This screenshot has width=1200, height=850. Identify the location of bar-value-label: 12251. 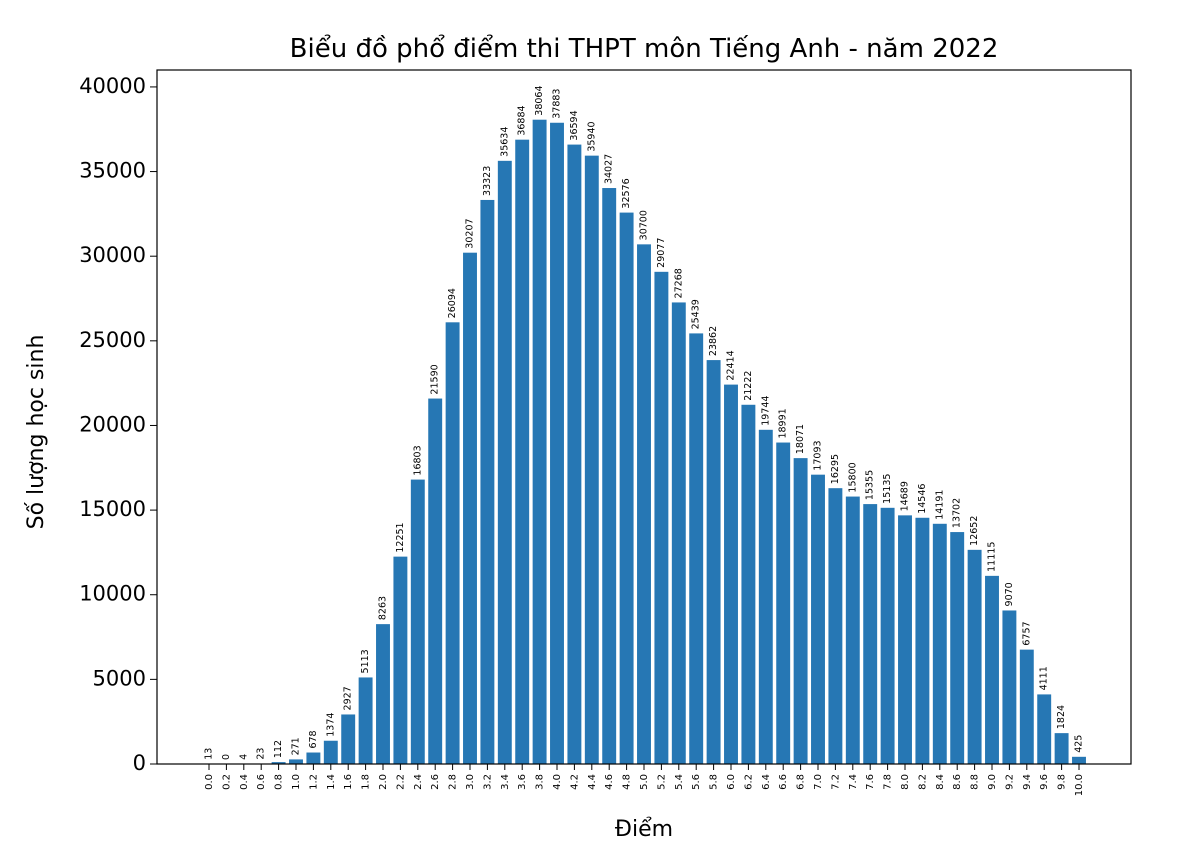
(400, 537).